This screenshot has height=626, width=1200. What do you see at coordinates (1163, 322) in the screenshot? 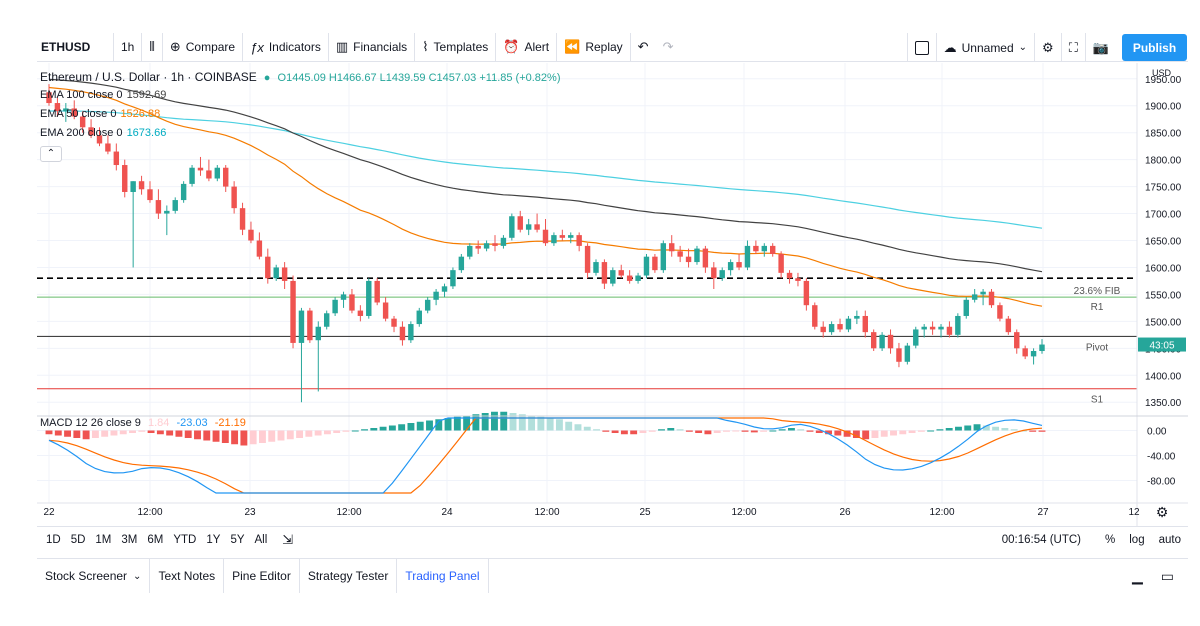
I see `price-tick-label: 1500.00` at bounding box center [1163, 322].